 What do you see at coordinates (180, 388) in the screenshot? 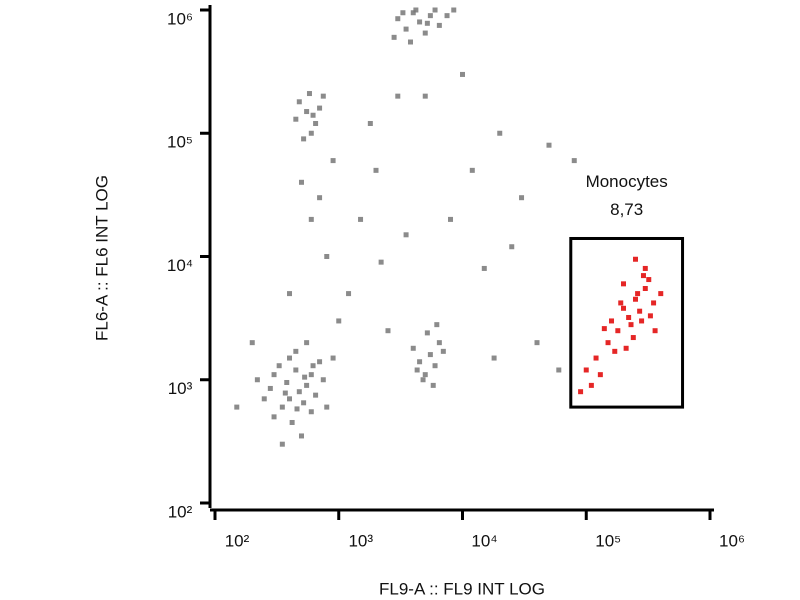
I see `y-tick-label: 10³` at bounding box center [180, 388].